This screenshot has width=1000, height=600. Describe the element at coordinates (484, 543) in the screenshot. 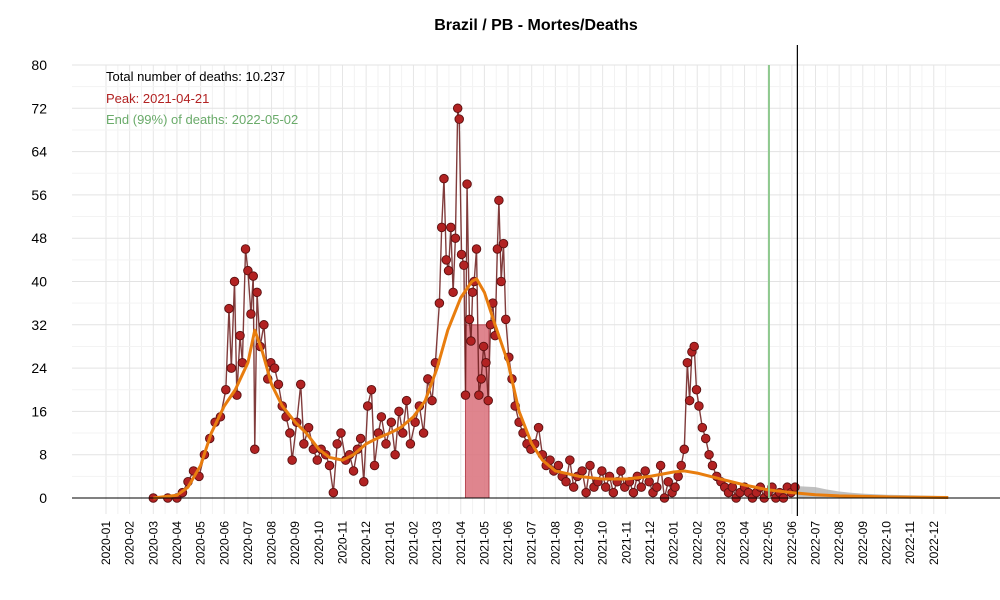

I see `x-tick-label: 2021-05` at that location.